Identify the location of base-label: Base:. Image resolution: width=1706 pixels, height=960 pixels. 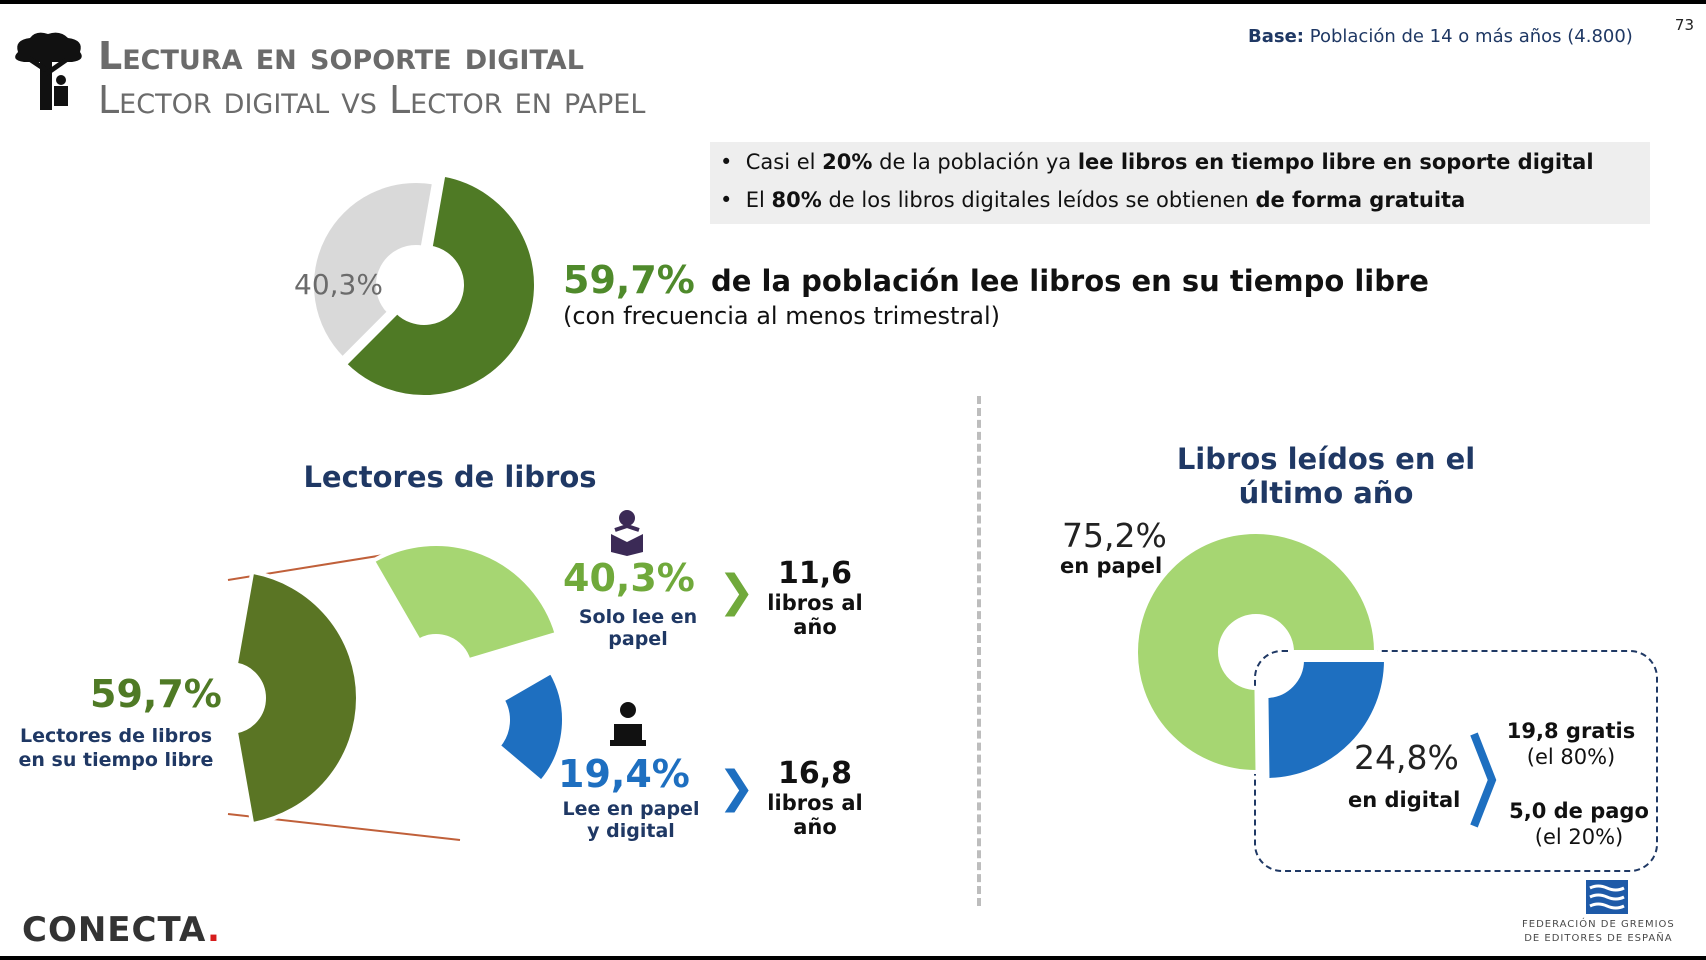
(1276, 36).